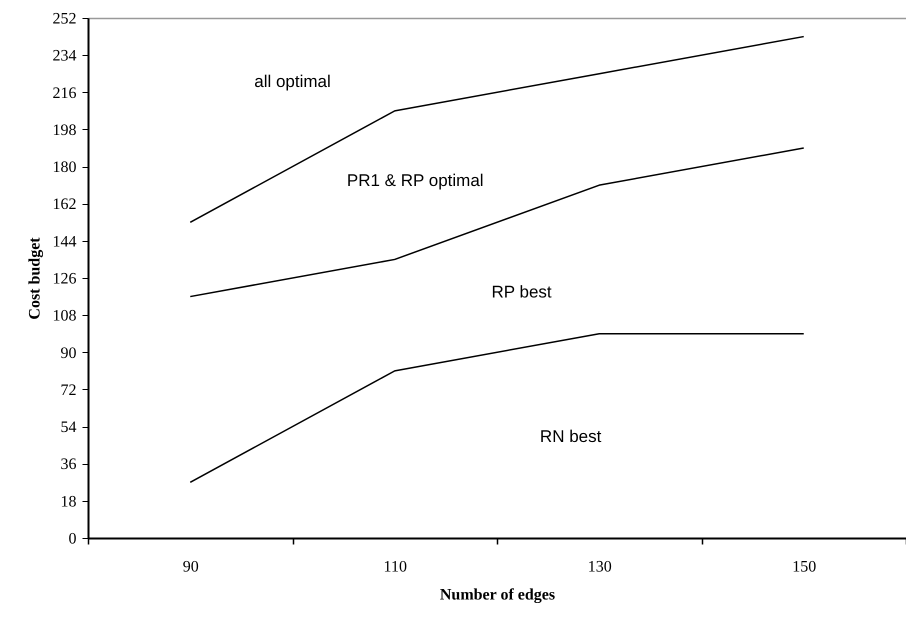  I want to click on annotation: RP best, so click(521, 292).